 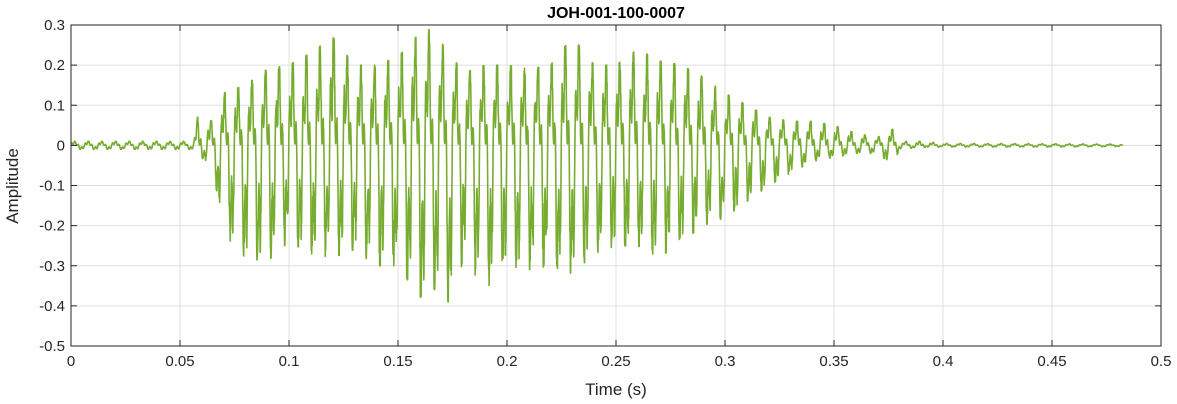 I want to click on y-tick-label: -0.2, so click(x=52, y=226).